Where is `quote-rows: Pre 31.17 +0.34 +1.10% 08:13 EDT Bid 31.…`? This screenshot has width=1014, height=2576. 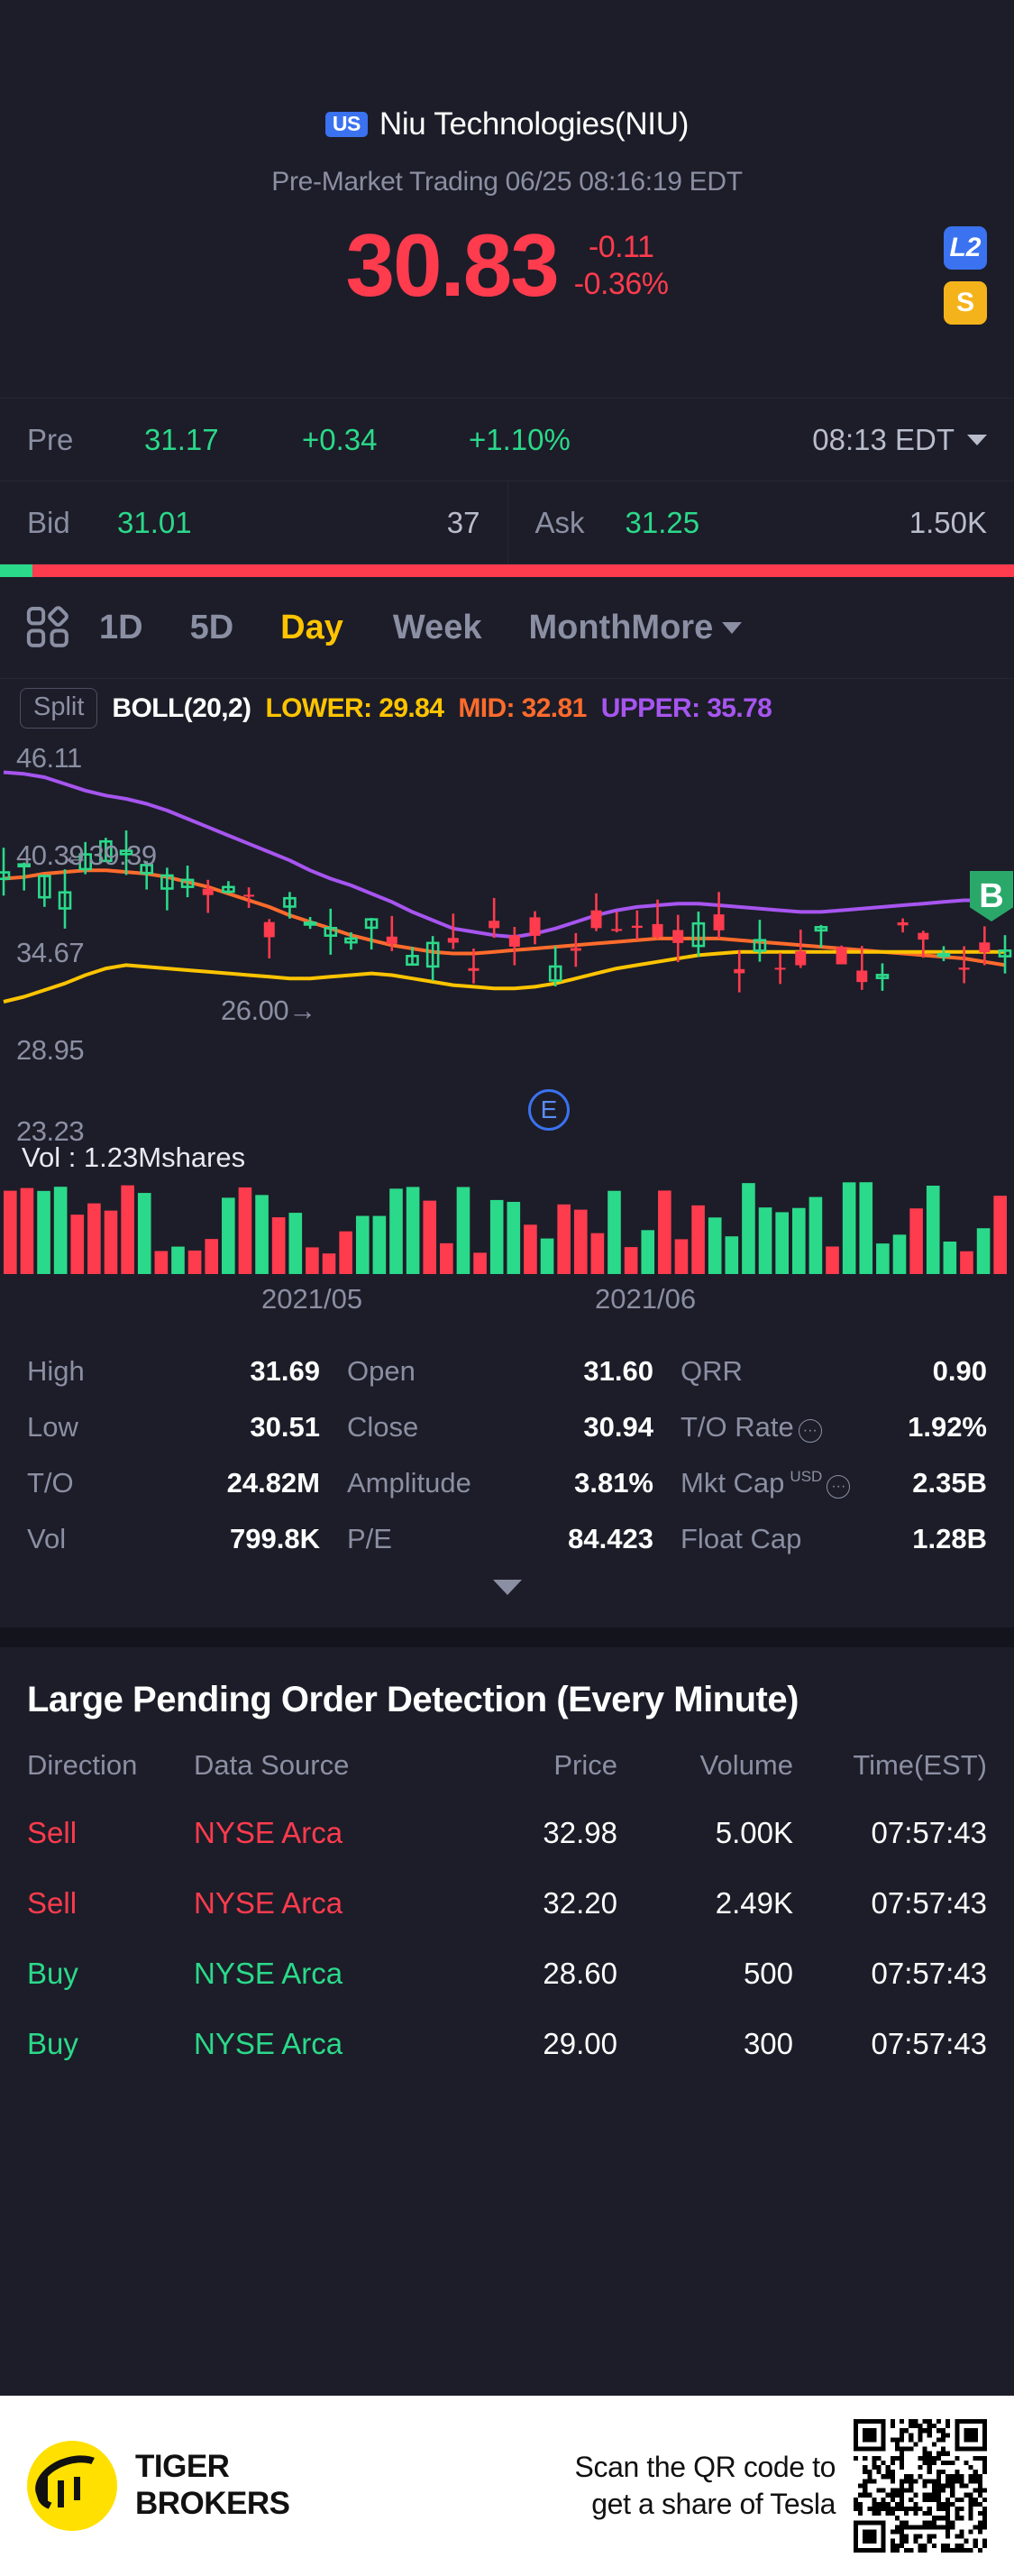 quote-rows: Pre 31.17 +0.34 +1.10% 08:13 EDT Bid 31.… is located at coordinates (507, 481).